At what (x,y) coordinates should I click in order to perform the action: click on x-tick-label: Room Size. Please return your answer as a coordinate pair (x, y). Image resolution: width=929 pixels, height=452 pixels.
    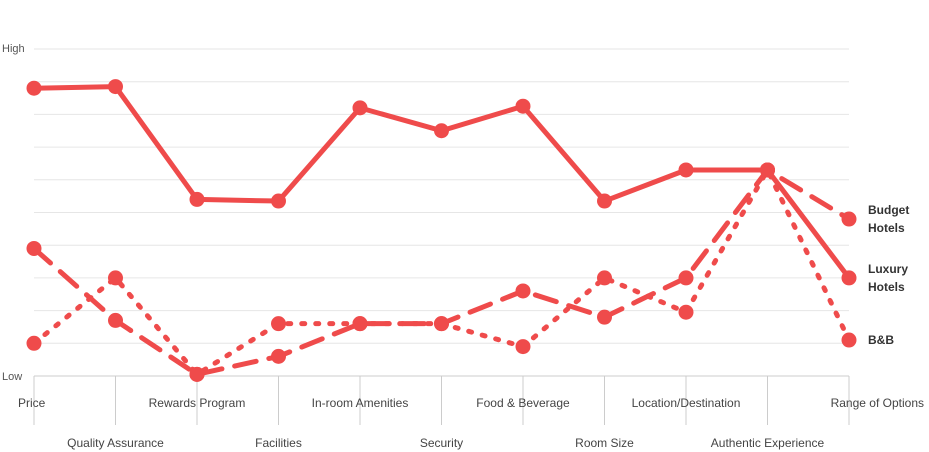
    Looking at the image, I should click on (604, 443).